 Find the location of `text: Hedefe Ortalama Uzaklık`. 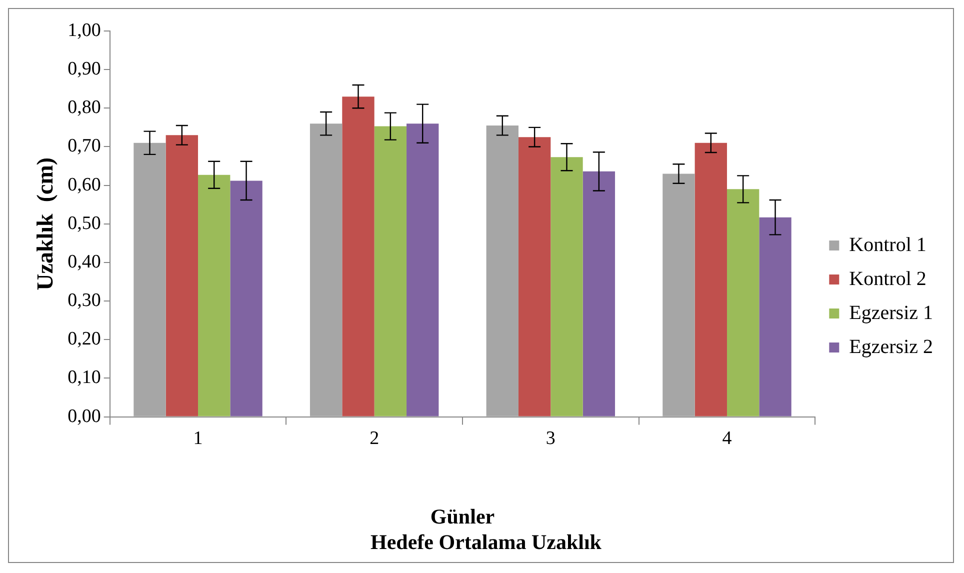

text: Hedefe Ortalama Uzaklık is located at coordinates (486, 542).